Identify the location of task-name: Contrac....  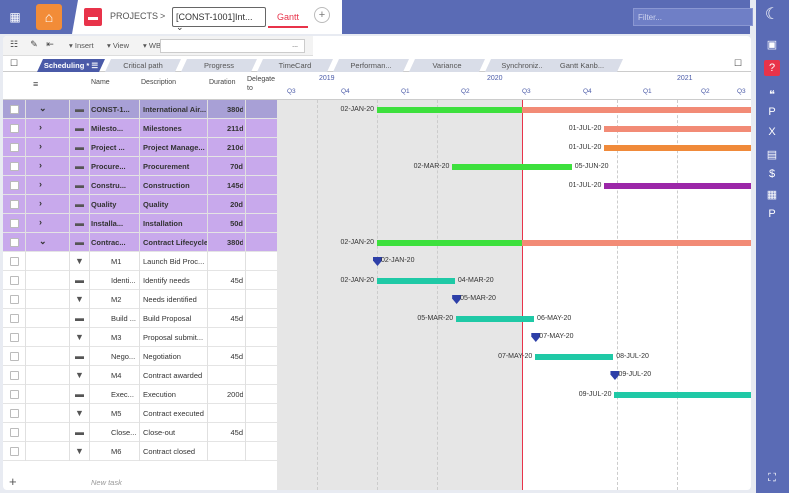
(108, 242).